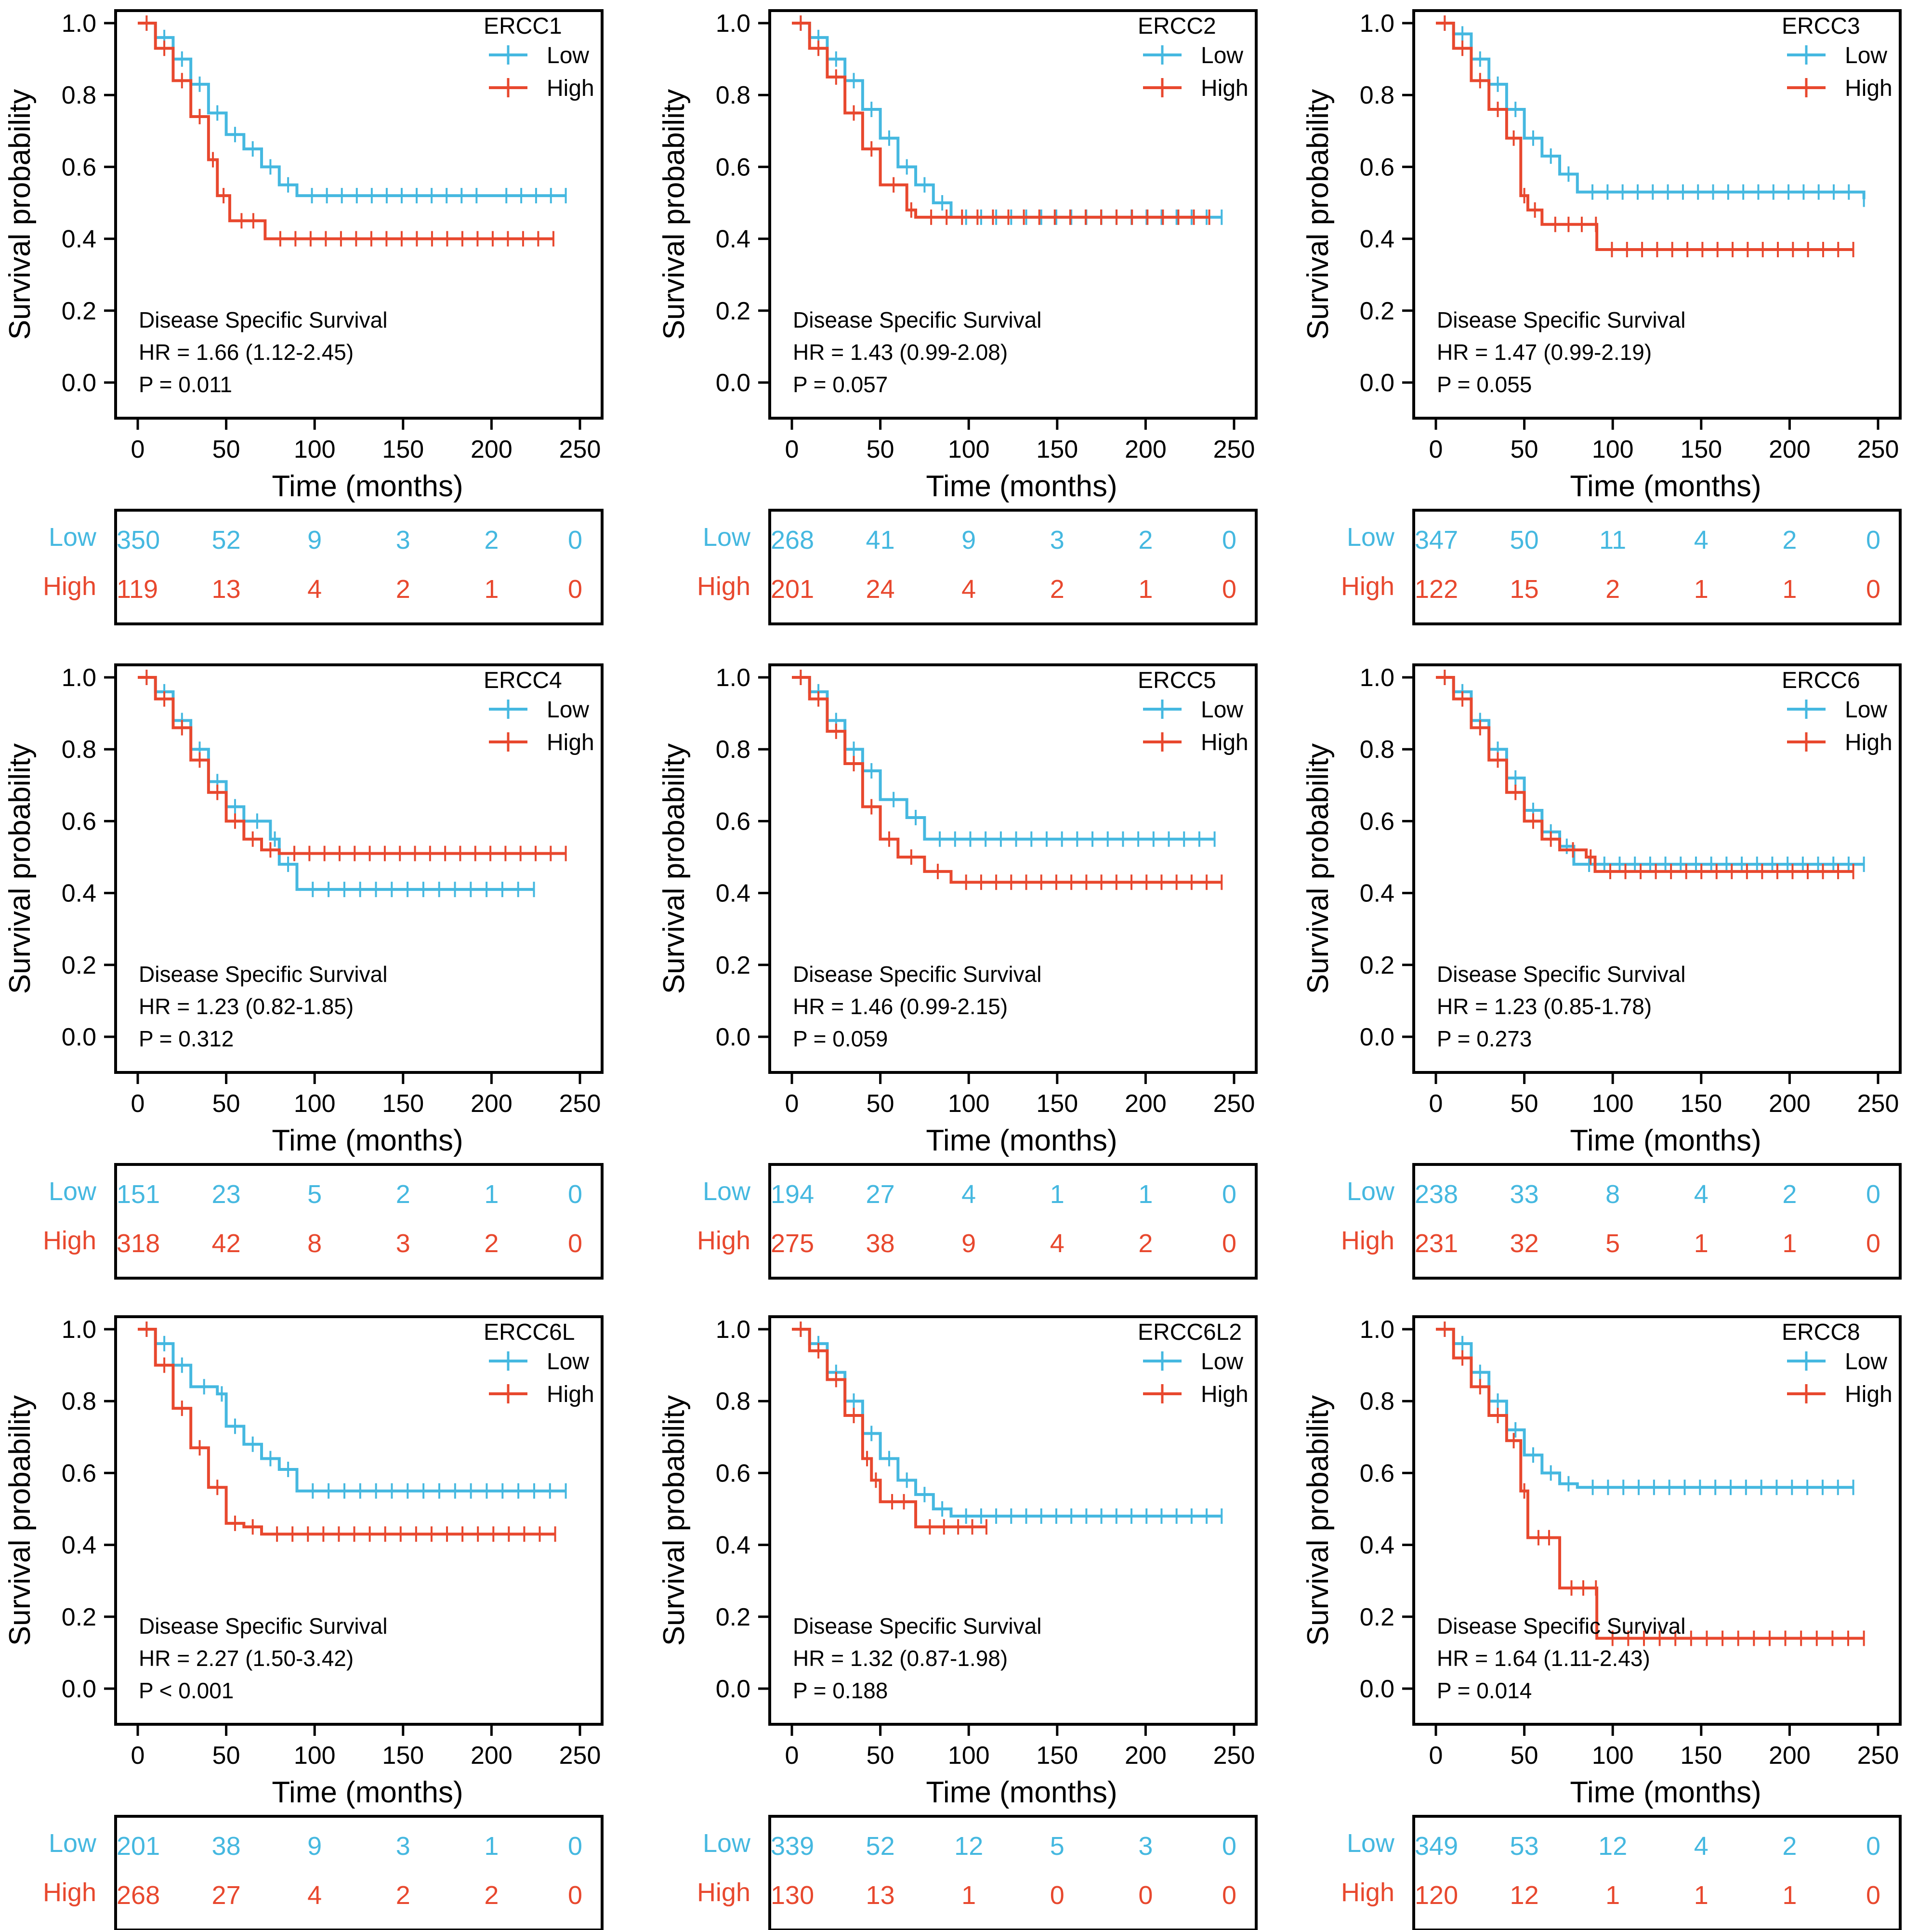 The height and width of the screenshot is (1930, 1932). I want to click on p-value: P = 0.055, so click(1485, 385).